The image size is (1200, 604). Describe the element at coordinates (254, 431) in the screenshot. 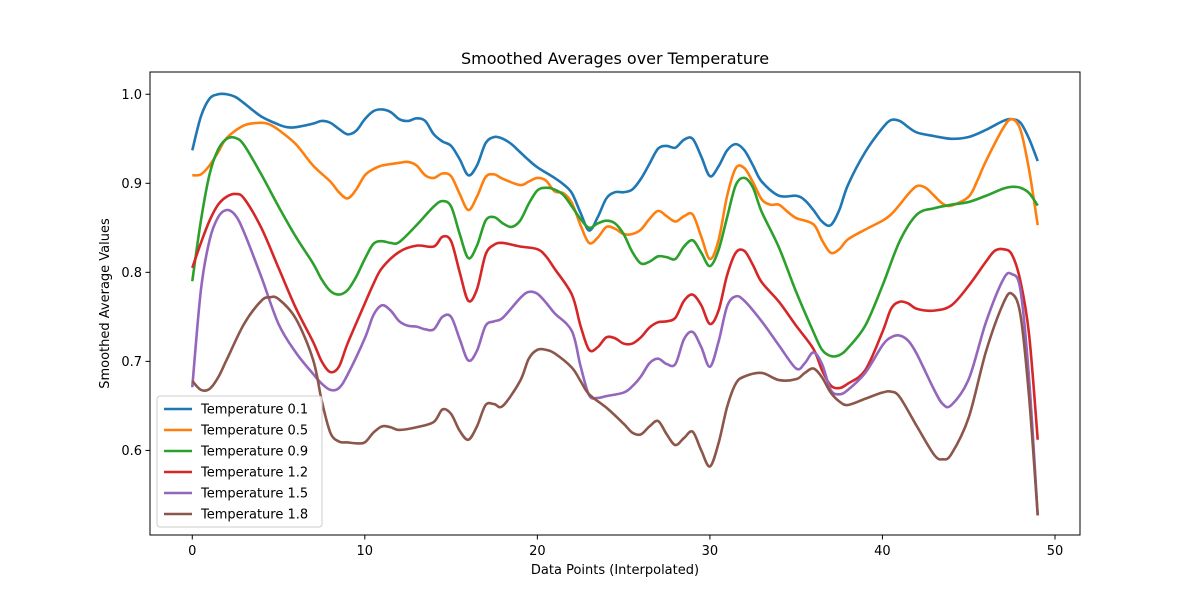

I see `legend-label-1: Temperature 0.5` at that location.